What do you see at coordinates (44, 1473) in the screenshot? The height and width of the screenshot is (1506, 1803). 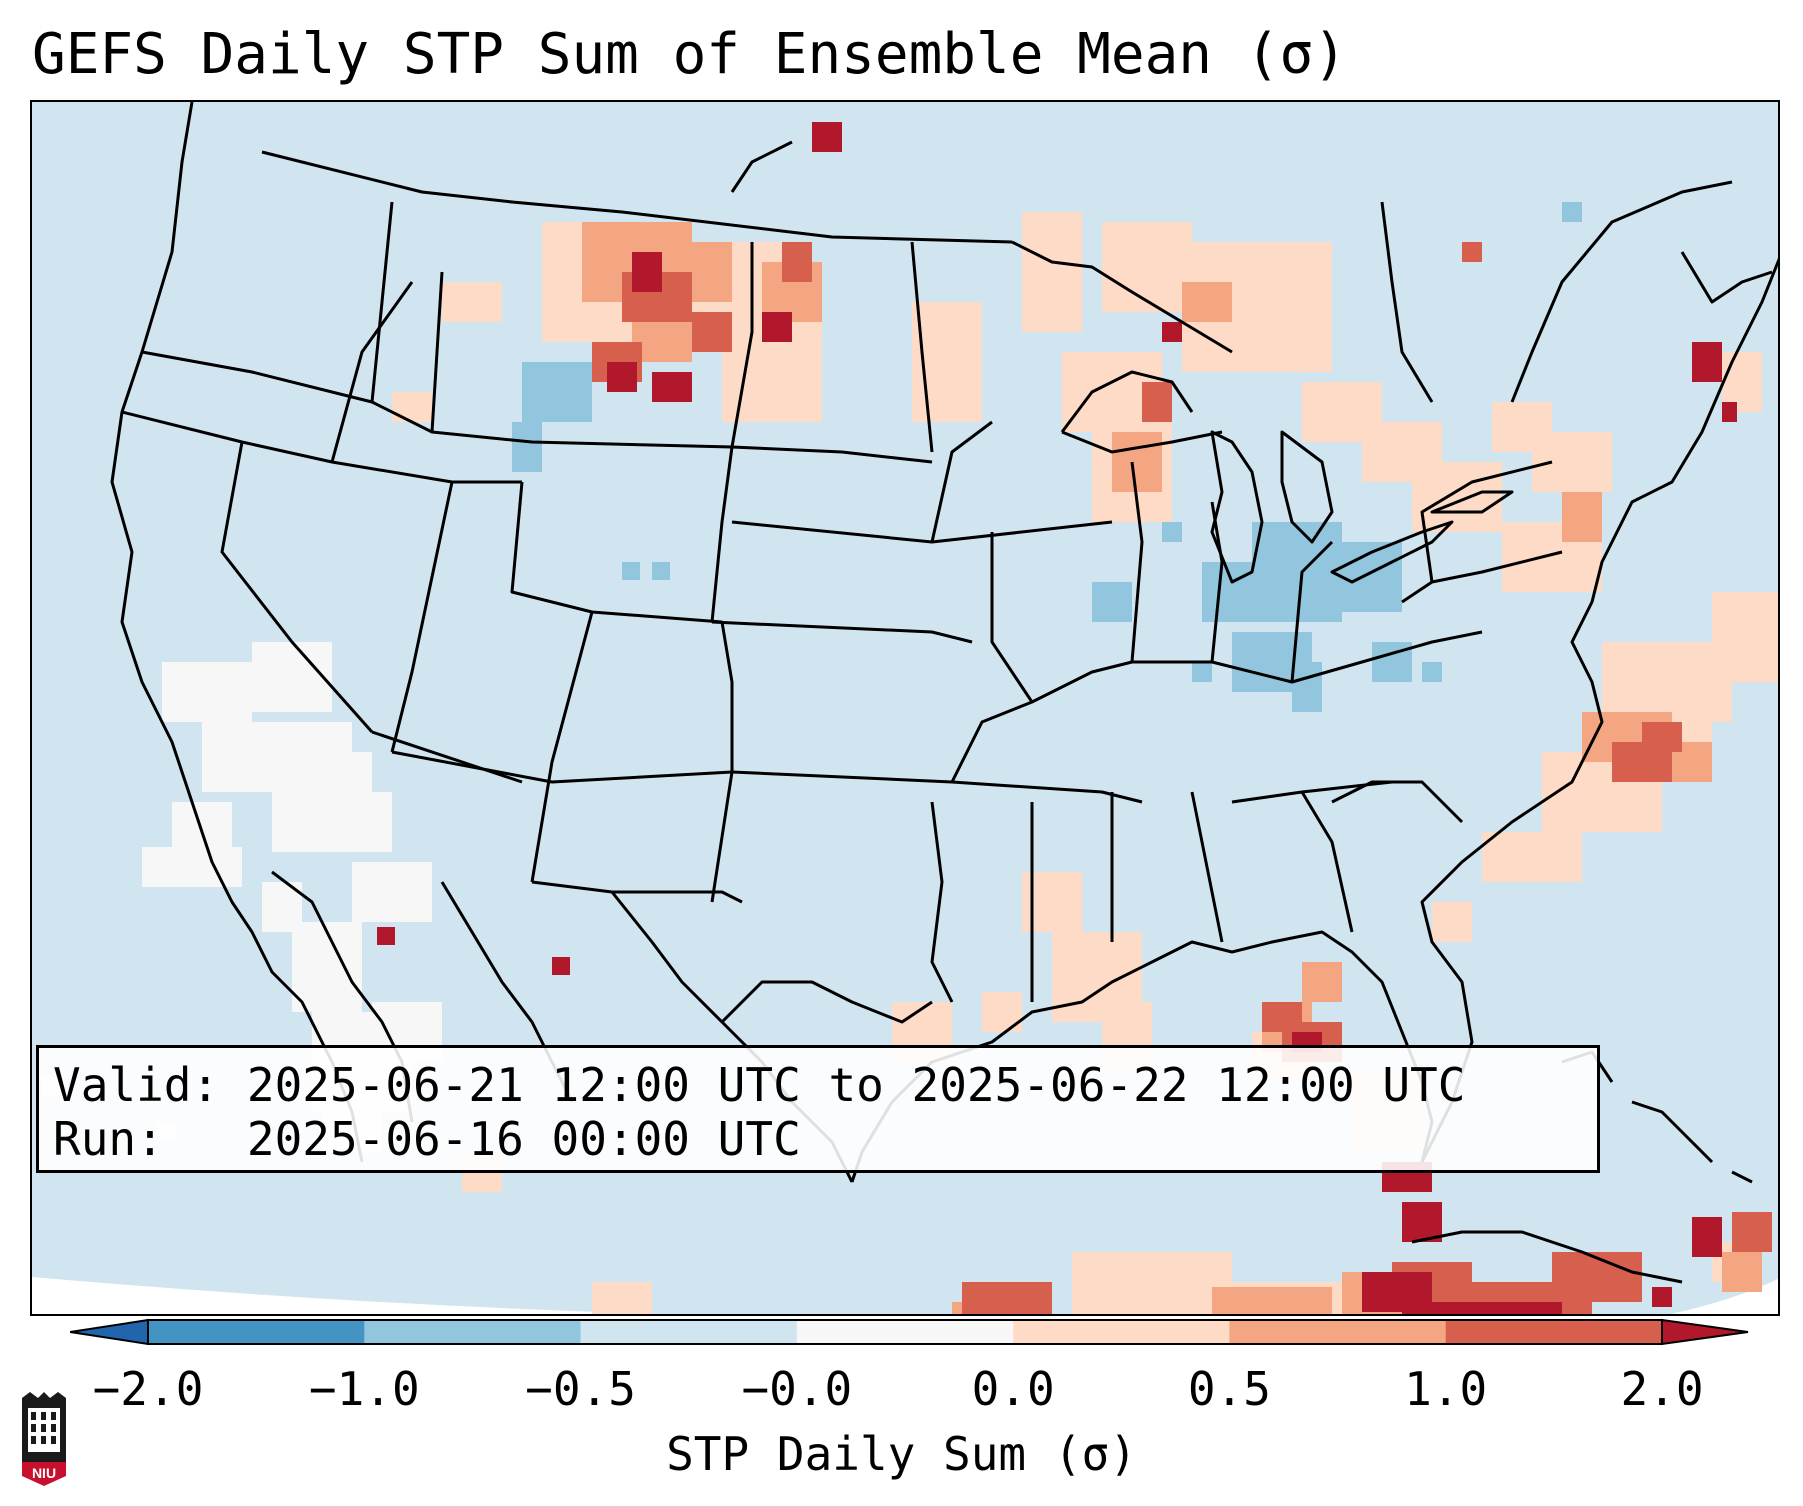 I see `svg-text: NIU` at bounding box center [44, 1473].